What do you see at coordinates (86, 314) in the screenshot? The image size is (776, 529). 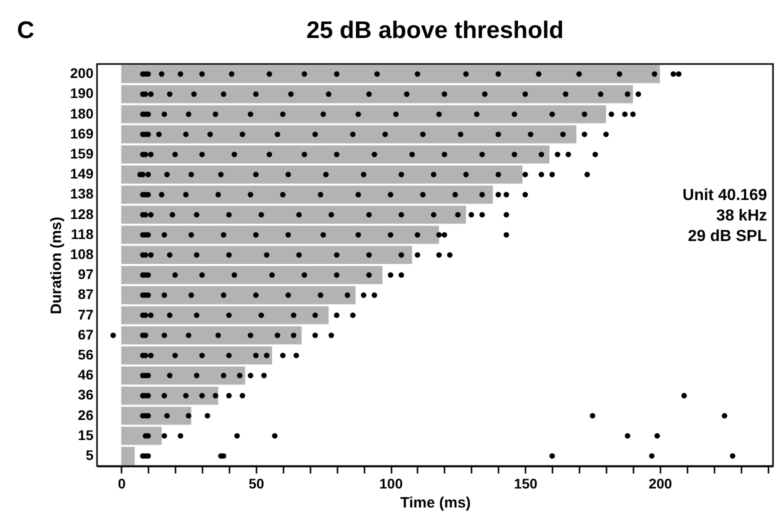 I see `y-tick-label: 77` at bounding box center [86, 314].